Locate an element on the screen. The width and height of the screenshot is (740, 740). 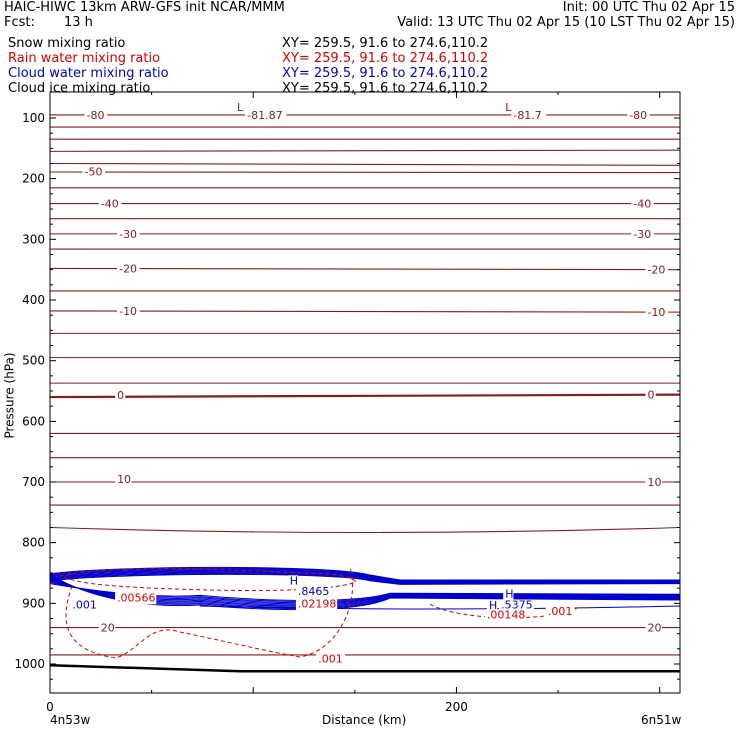
x-tick-label: 0 is located at coordinates (50, 707).